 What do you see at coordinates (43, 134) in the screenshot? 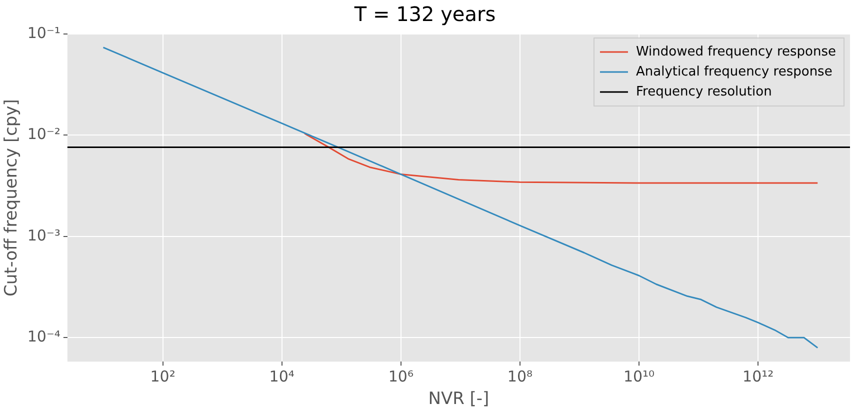
I see `y-tick-label: 10⁻²` at bounding box center [43, 134].